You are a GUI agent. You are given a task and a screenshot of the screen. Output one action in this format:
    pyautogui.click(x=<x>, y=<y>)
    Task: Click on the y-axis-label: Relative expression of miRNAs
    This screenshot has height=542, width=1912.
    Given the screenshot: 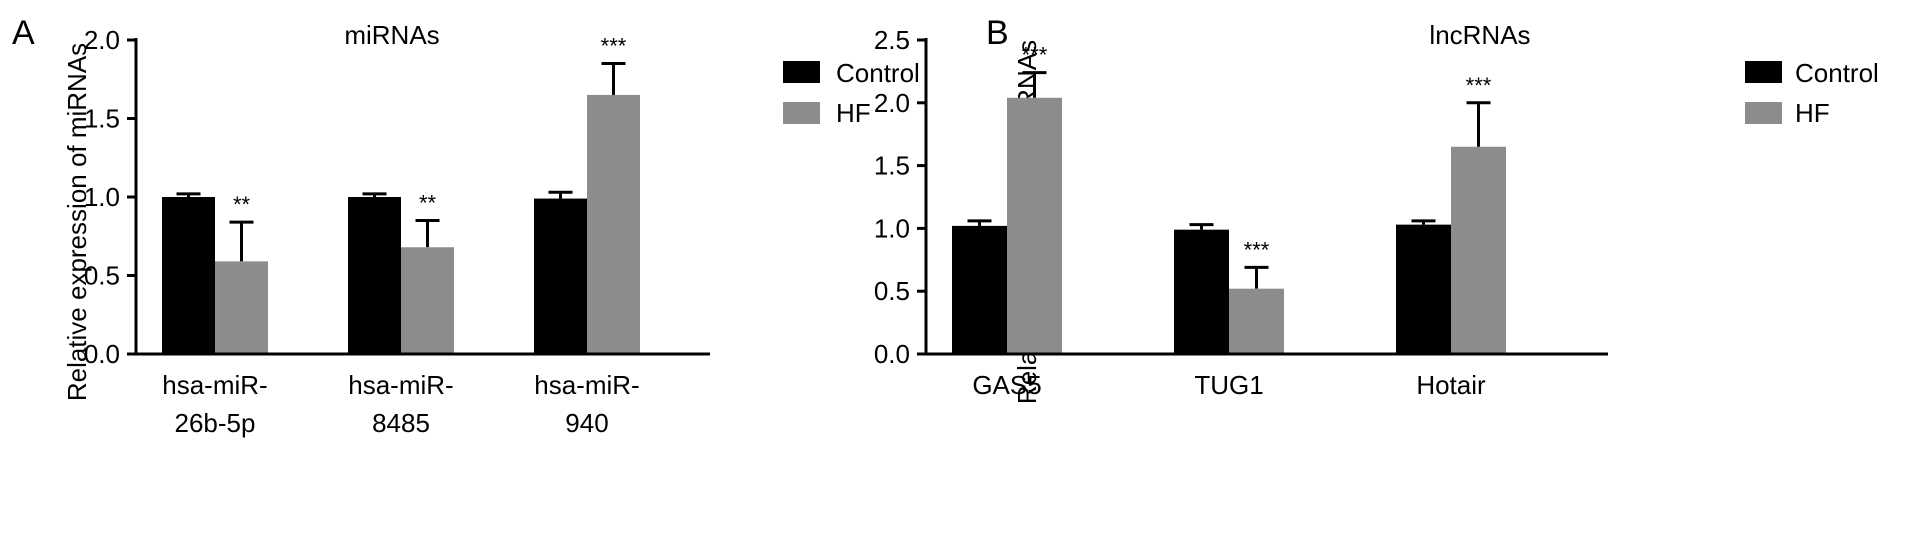 What is the action you would take?
    pyautogui.click(x=77, y=222)
    